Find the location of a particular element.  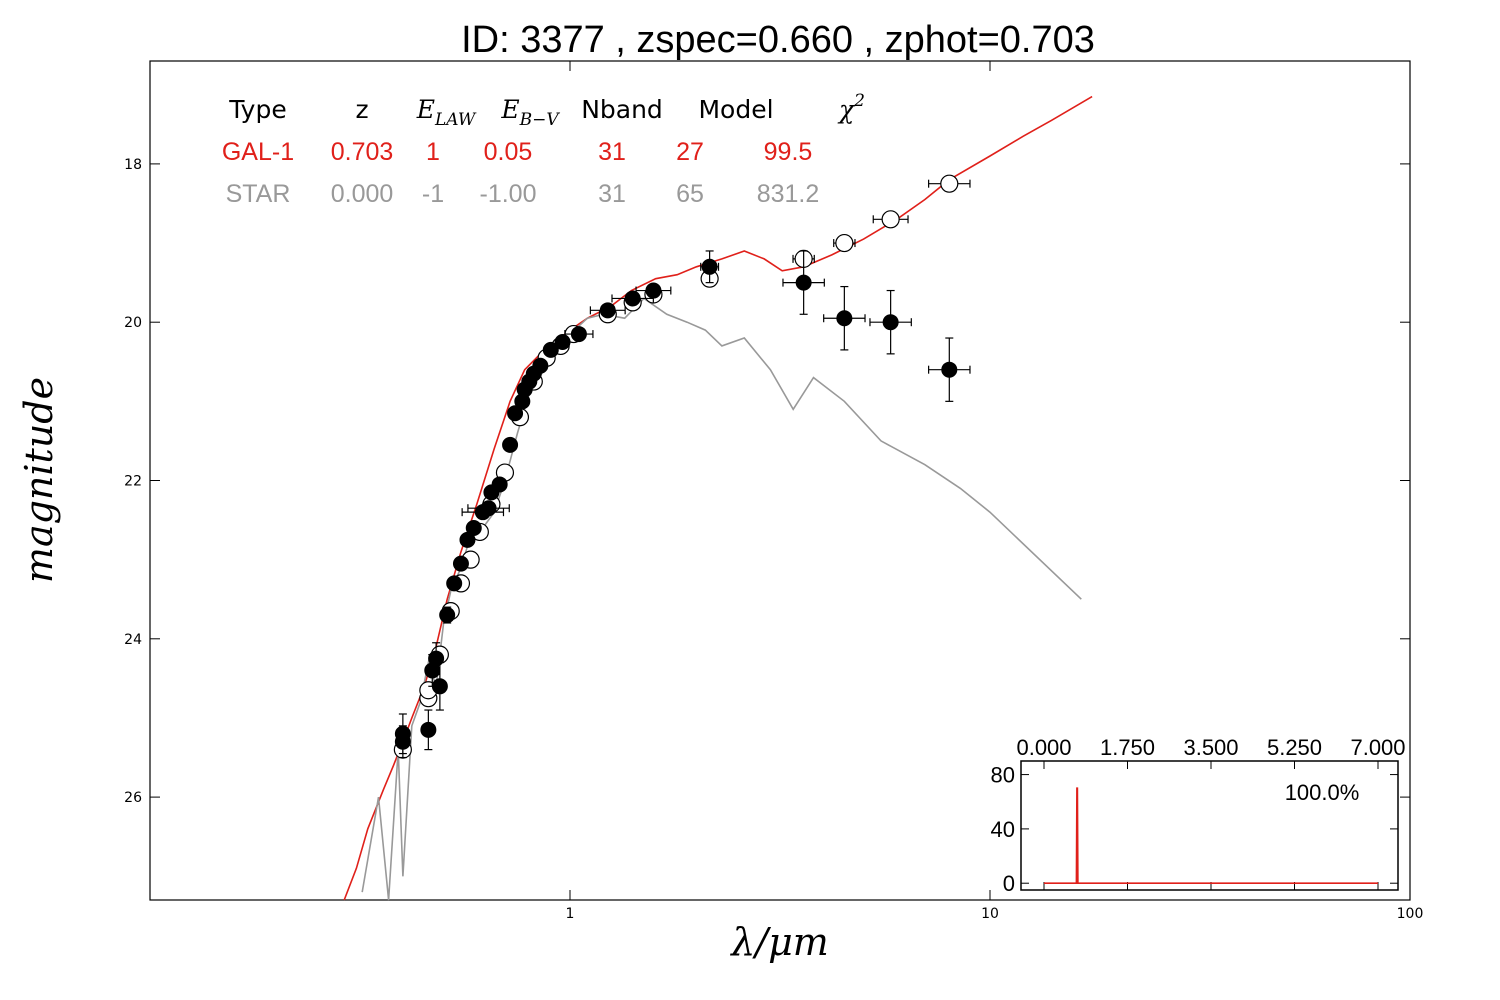

y-tick-label: 18 is located at coordinates (133, 165).